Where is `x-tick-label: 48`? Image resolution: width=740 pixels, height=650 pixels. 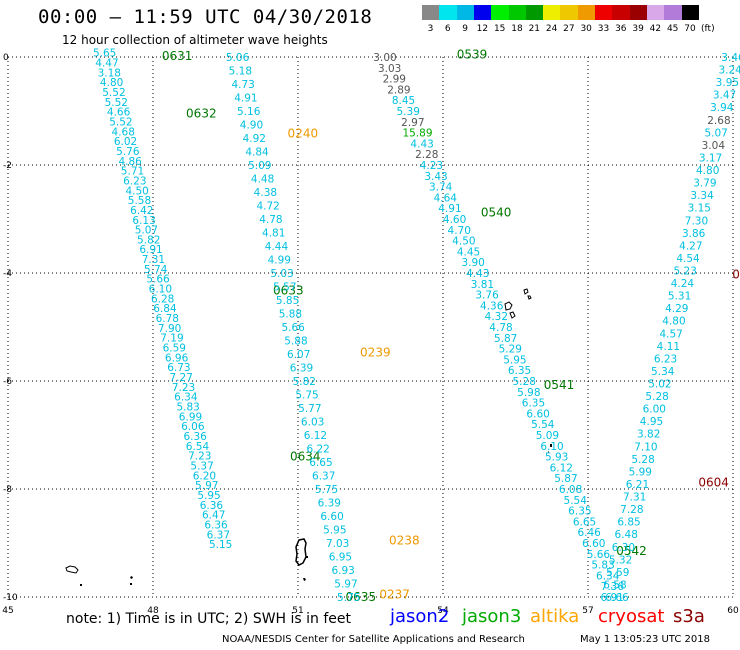
x-tick-label: 48 is located at coordinates (153, 611).